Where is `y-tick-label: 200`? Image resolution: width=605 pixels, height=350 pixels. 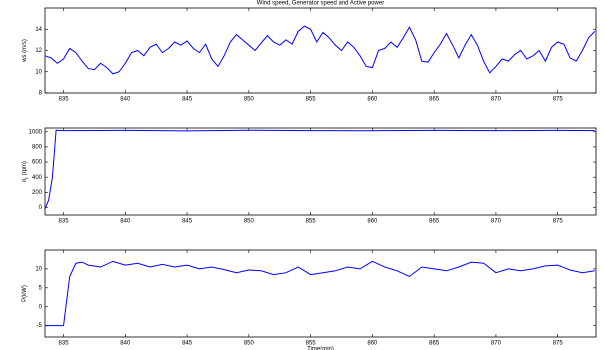
y-tick-label: 200 is located at coordinates (37, 193).